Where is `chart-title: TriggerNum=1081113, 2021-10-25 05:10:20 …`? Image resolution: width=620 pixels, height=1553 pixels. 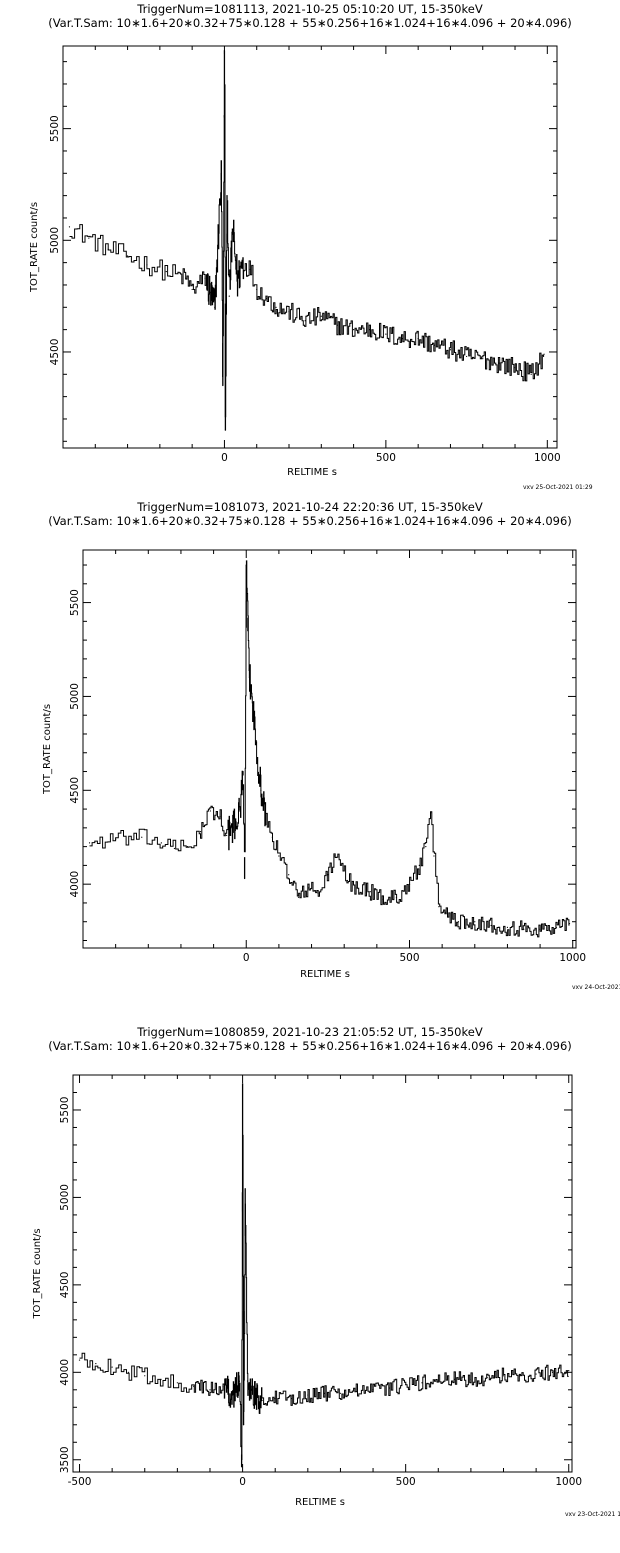 chart-title: TriggerNum=1081113, 2021-10-25 05:10:20 … is located at coordinates (310, 9).